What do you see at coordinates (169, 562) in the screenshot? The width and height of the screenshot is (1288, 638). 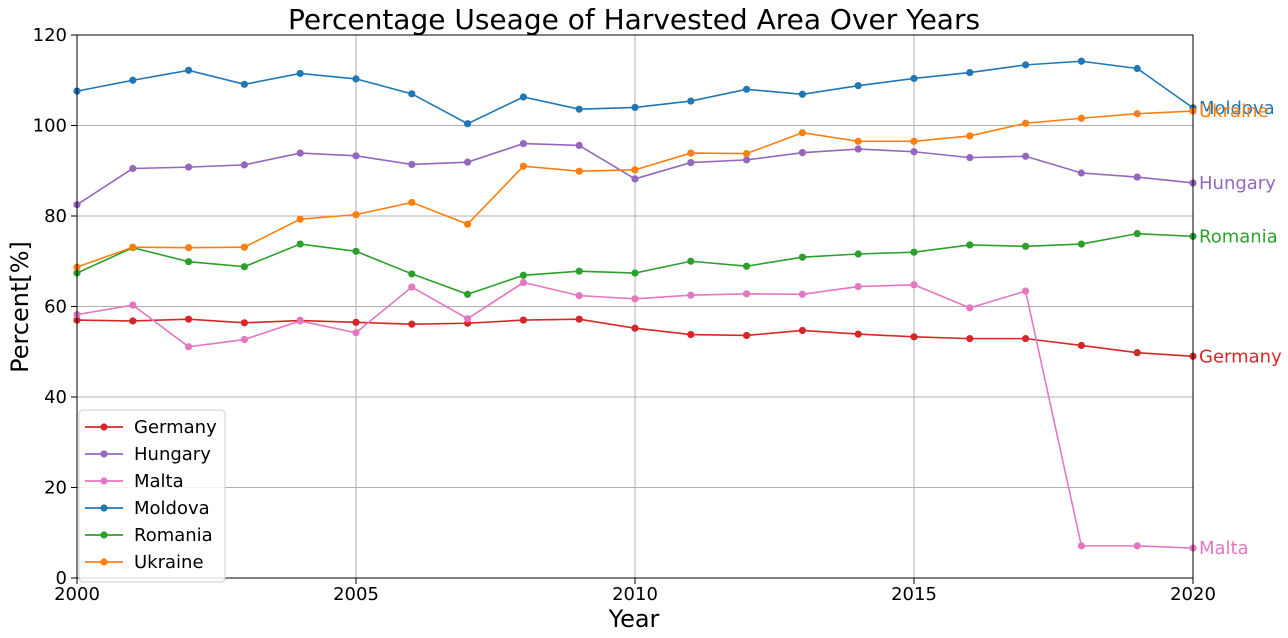 I see `legend-label: Ukraine` at bounding box center [169, 562].